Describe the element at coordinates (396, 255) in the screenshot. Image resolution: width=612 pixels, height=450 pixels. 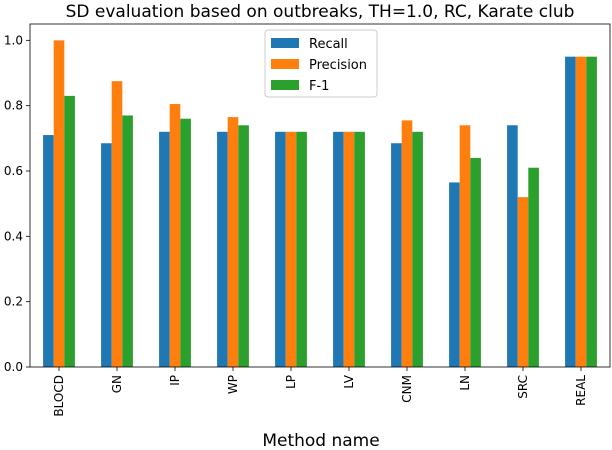
I see `bar-recall-cnm` at that location.